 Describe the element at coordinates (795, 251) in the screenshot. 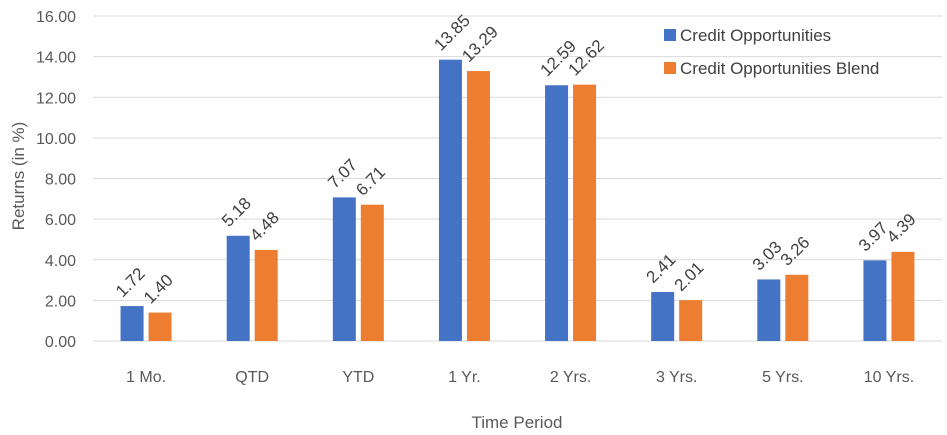

I see `data-label: 3.26` at that location.